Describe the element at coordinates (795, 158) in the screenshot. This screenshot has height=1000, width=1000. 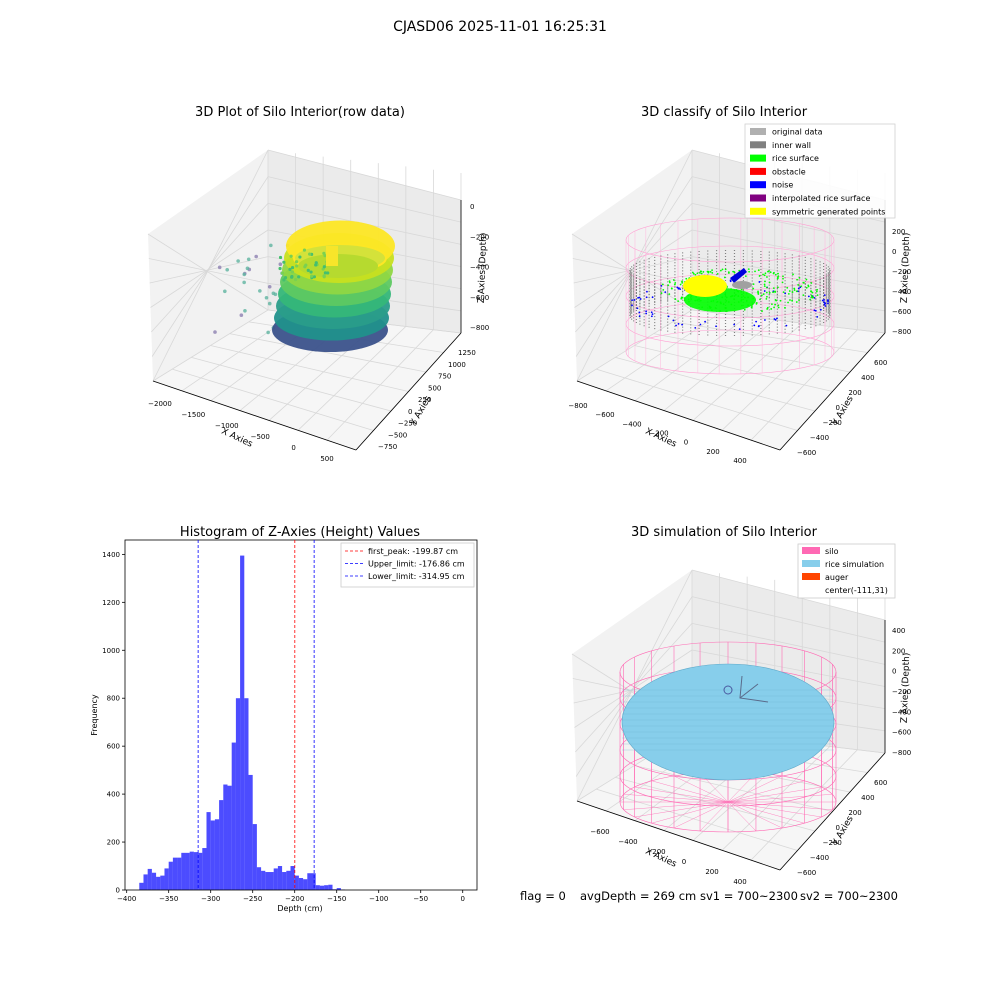
I see `p2-legend-label: rice surface` at that location.